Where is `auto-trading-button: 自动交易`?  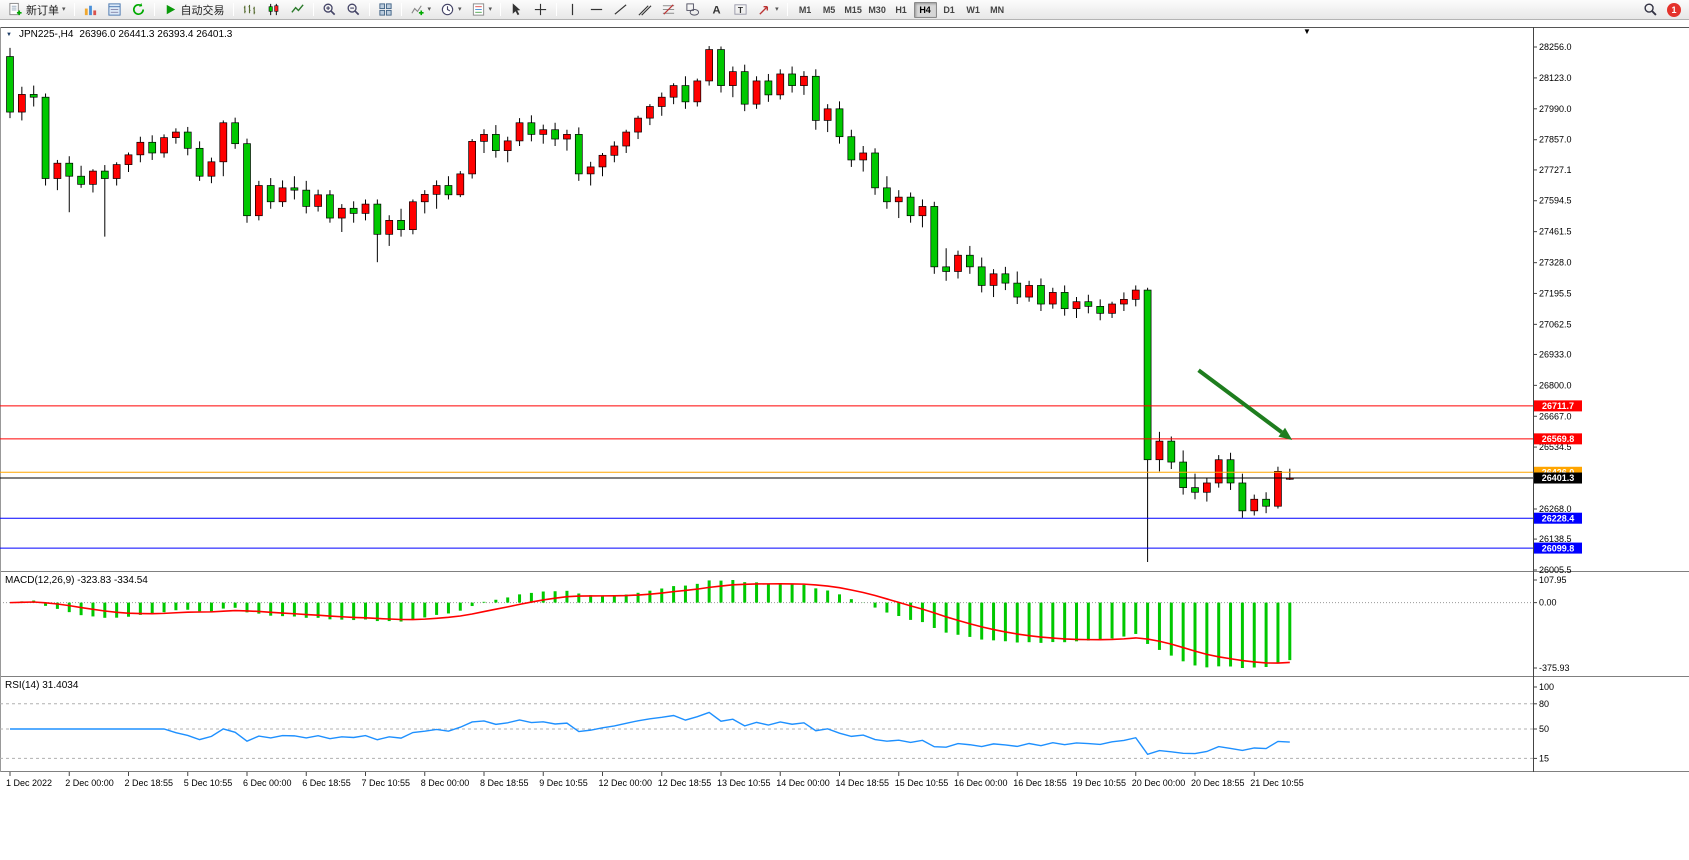 auto-trading-button: 自动交易 is located at coordinates (194, 10).